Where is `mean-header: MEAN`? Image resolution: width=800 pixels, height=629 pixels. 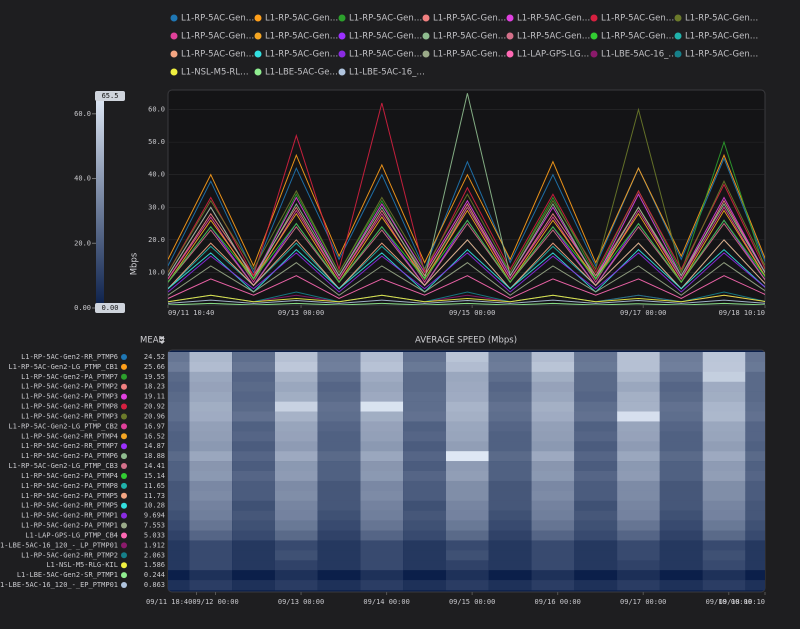
mean-header: MEAN is located at coordinates (152, 341).